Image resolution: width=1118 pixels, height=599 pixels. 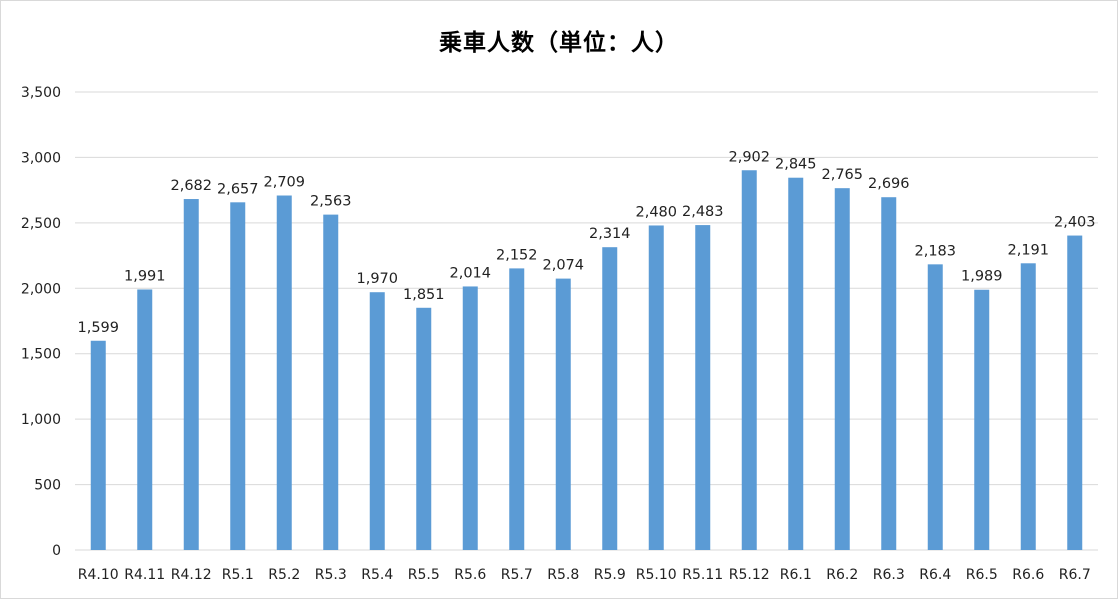 I want to click on y-tick-label: 0, so click(x=56, y=551).